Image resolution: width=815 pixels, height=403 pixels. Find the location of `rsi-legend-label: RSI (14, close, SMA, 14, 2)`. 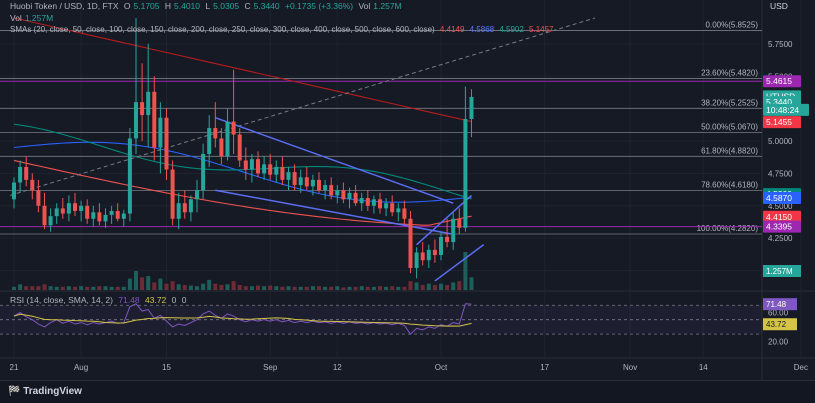

rsi-legend-label: RSI (14, close, SMA, 14, 2) is located at coordinates (61, 300).